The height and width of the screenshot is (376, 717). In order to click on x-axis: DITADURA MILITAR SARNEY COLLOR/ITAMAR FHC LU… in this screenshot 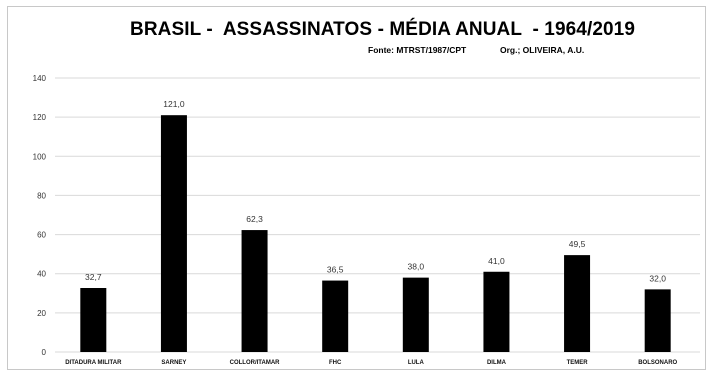, I will do `click(371, 363)`.